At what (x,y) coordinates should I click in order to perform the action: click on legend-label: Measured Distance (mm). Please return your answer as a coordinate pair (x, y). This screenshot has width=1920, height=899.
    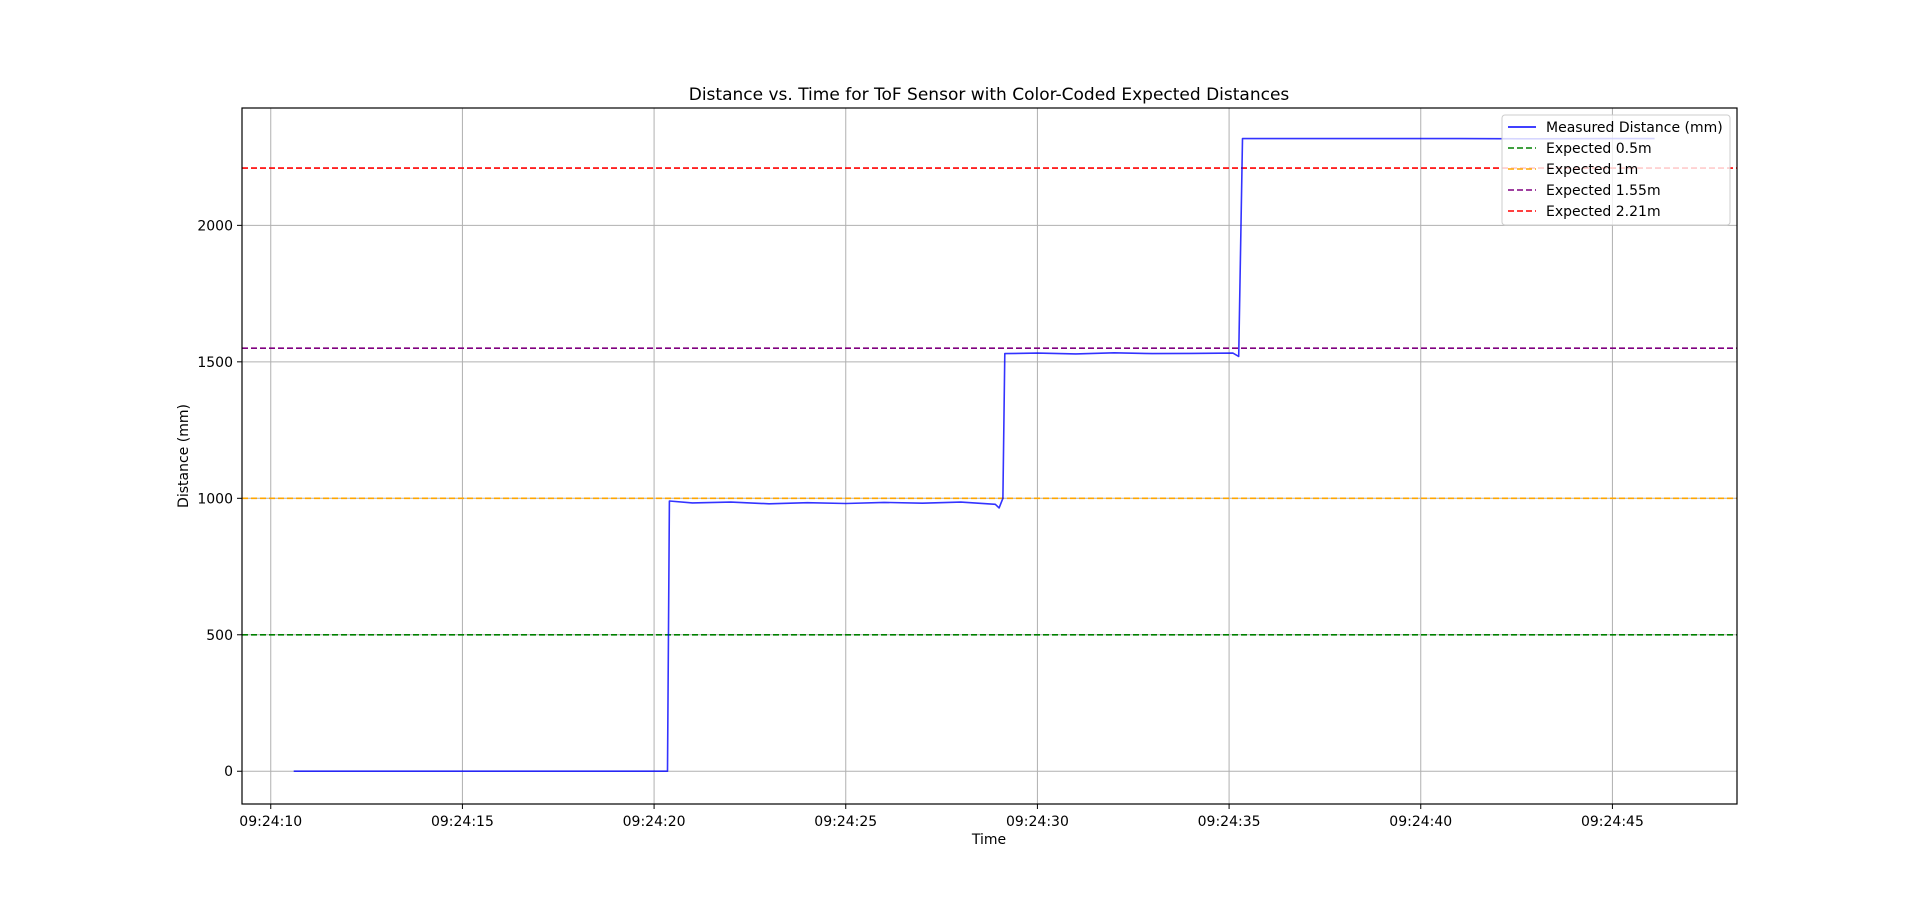
    Looking at the image, I should click on (1634, 128).